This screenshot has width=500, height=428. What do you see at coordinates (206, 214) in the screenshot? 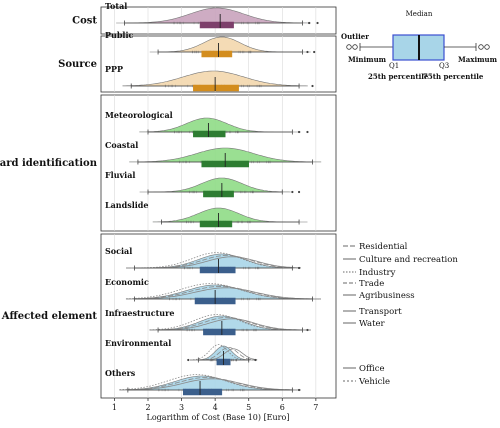
I see `row-landslide: Landslide` at bounding box center [206, 214].